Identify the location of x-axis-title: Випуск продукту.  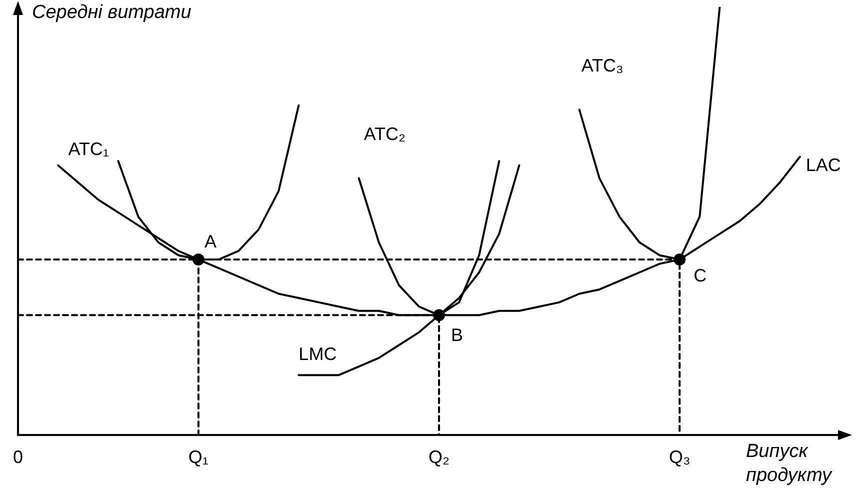
(790, 464).